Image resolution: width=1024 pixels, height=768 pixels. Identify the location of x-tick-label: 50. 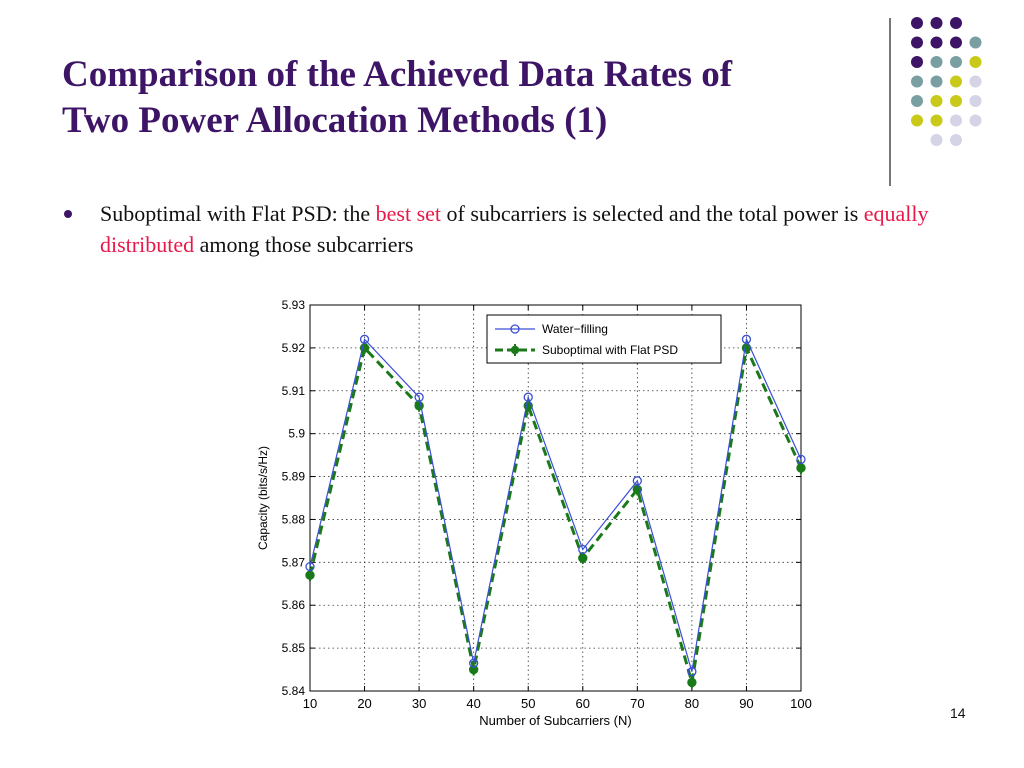
(528, 703).